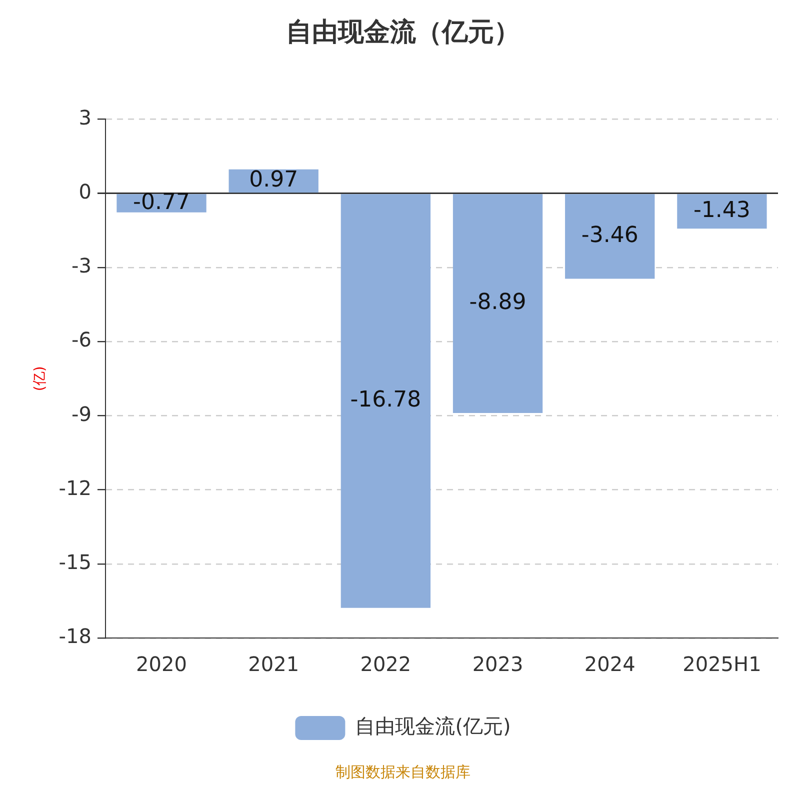  I want to click on x-tick-label: 2021, so click(274, 664).